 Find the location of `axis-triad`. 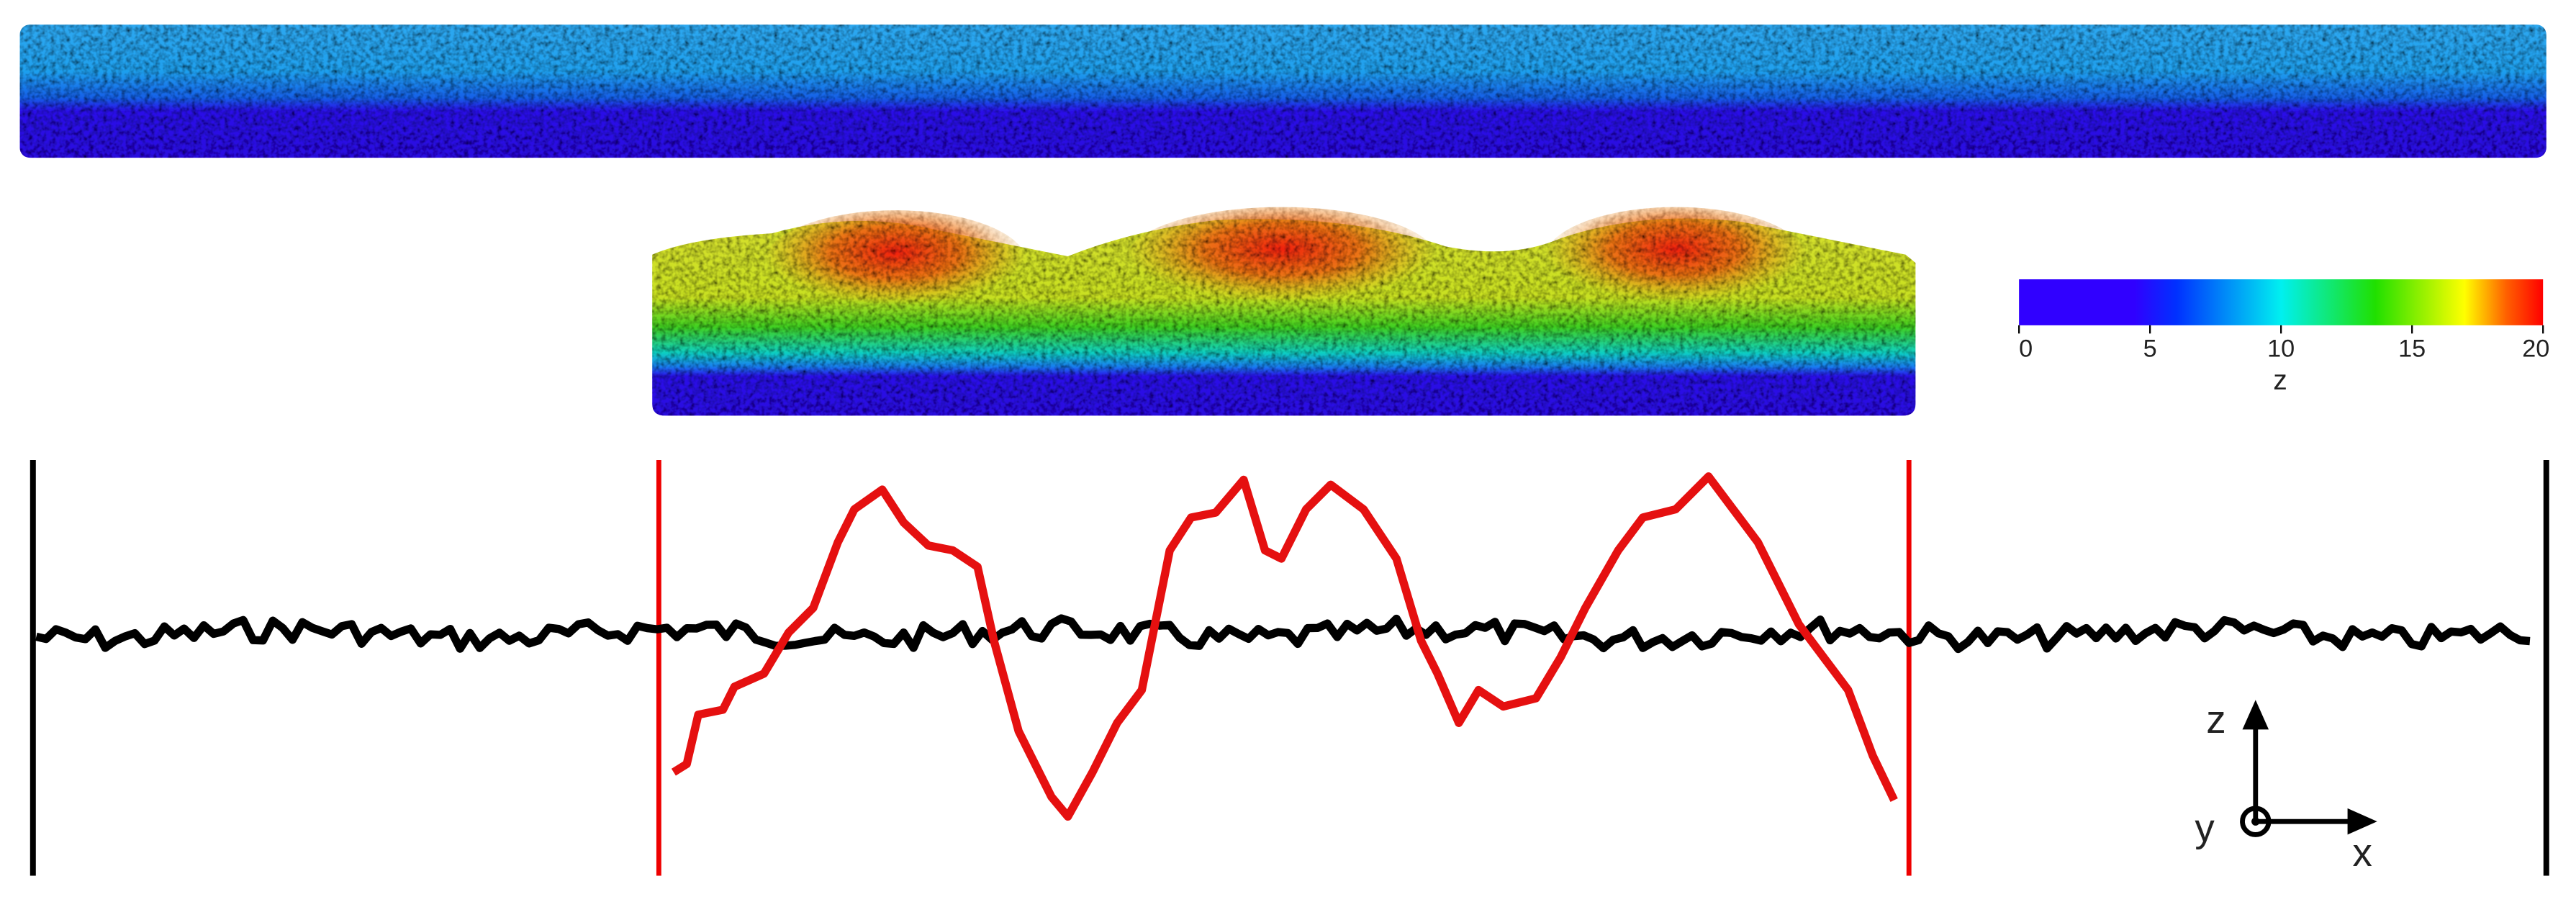

axis-triad is located at coordinates (2296, 780).